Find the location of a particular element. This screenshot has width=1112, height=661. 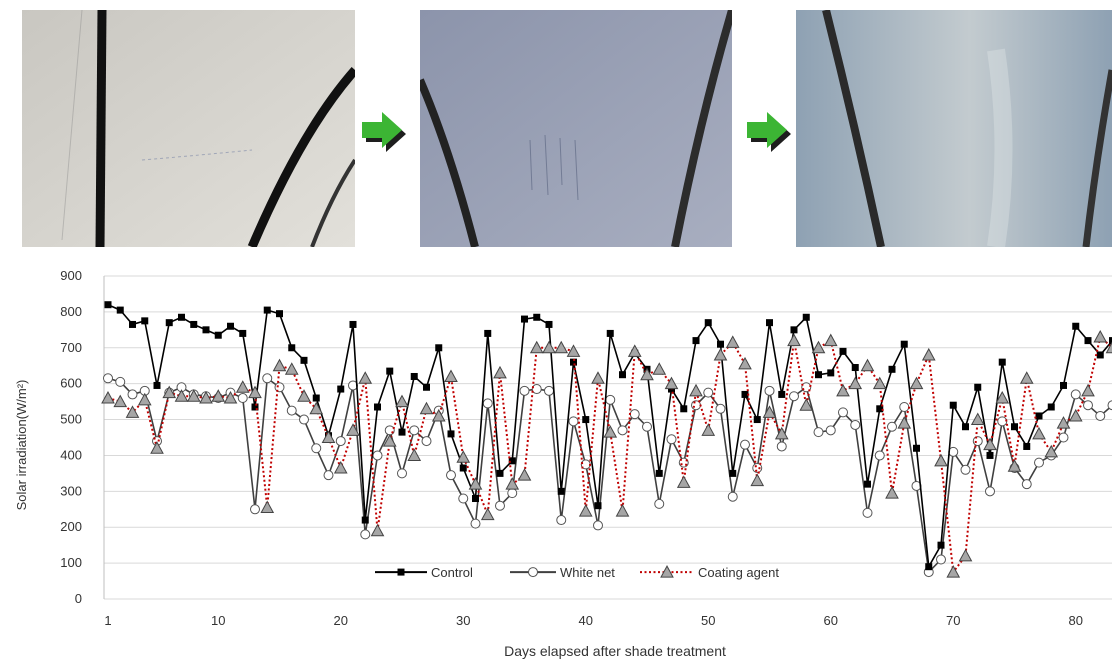

legend-label: White net is located at coordinates (587, 572).